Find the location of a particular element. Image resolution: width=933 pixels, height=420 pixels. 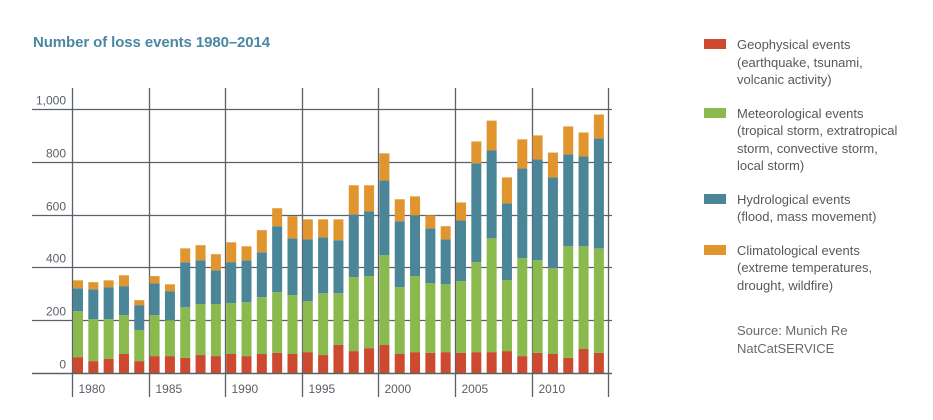

legend-desc-line: storm, convective storm, is located at coordinates (807, 148).